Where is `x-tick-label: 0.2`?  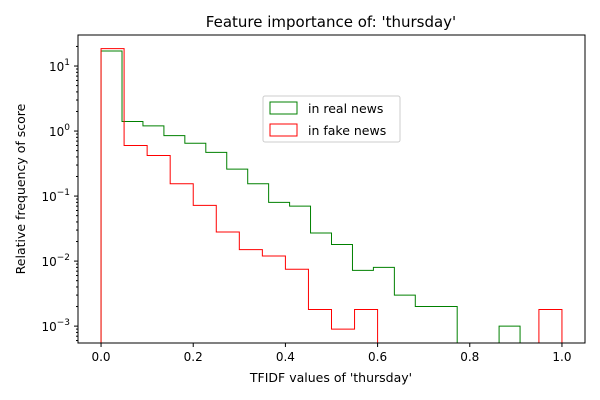
x-tick-label: 0.2 is located at coordinates (193, 357).